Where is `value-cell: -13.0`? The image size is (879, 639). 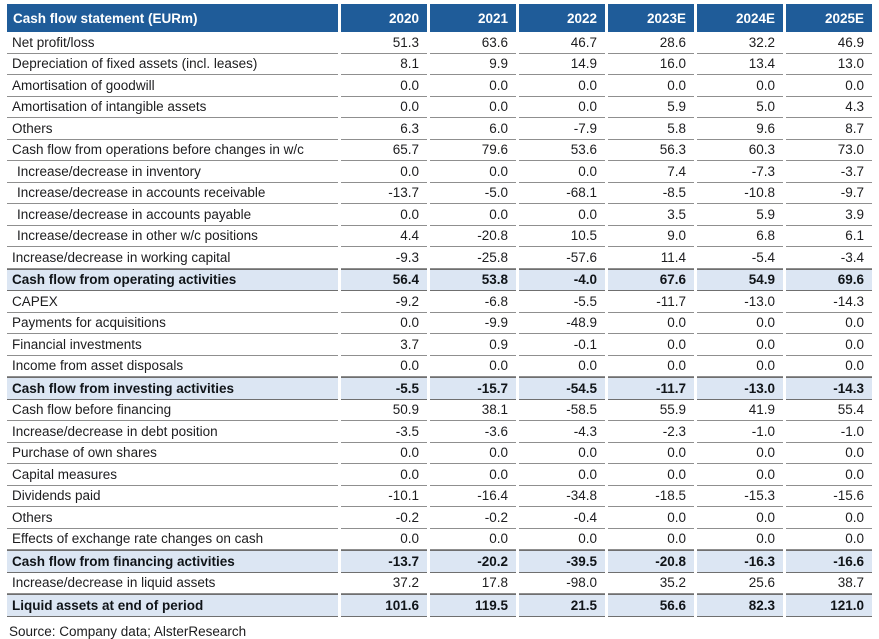 value-cell: -13.0 is located at coordinates (740, 388).